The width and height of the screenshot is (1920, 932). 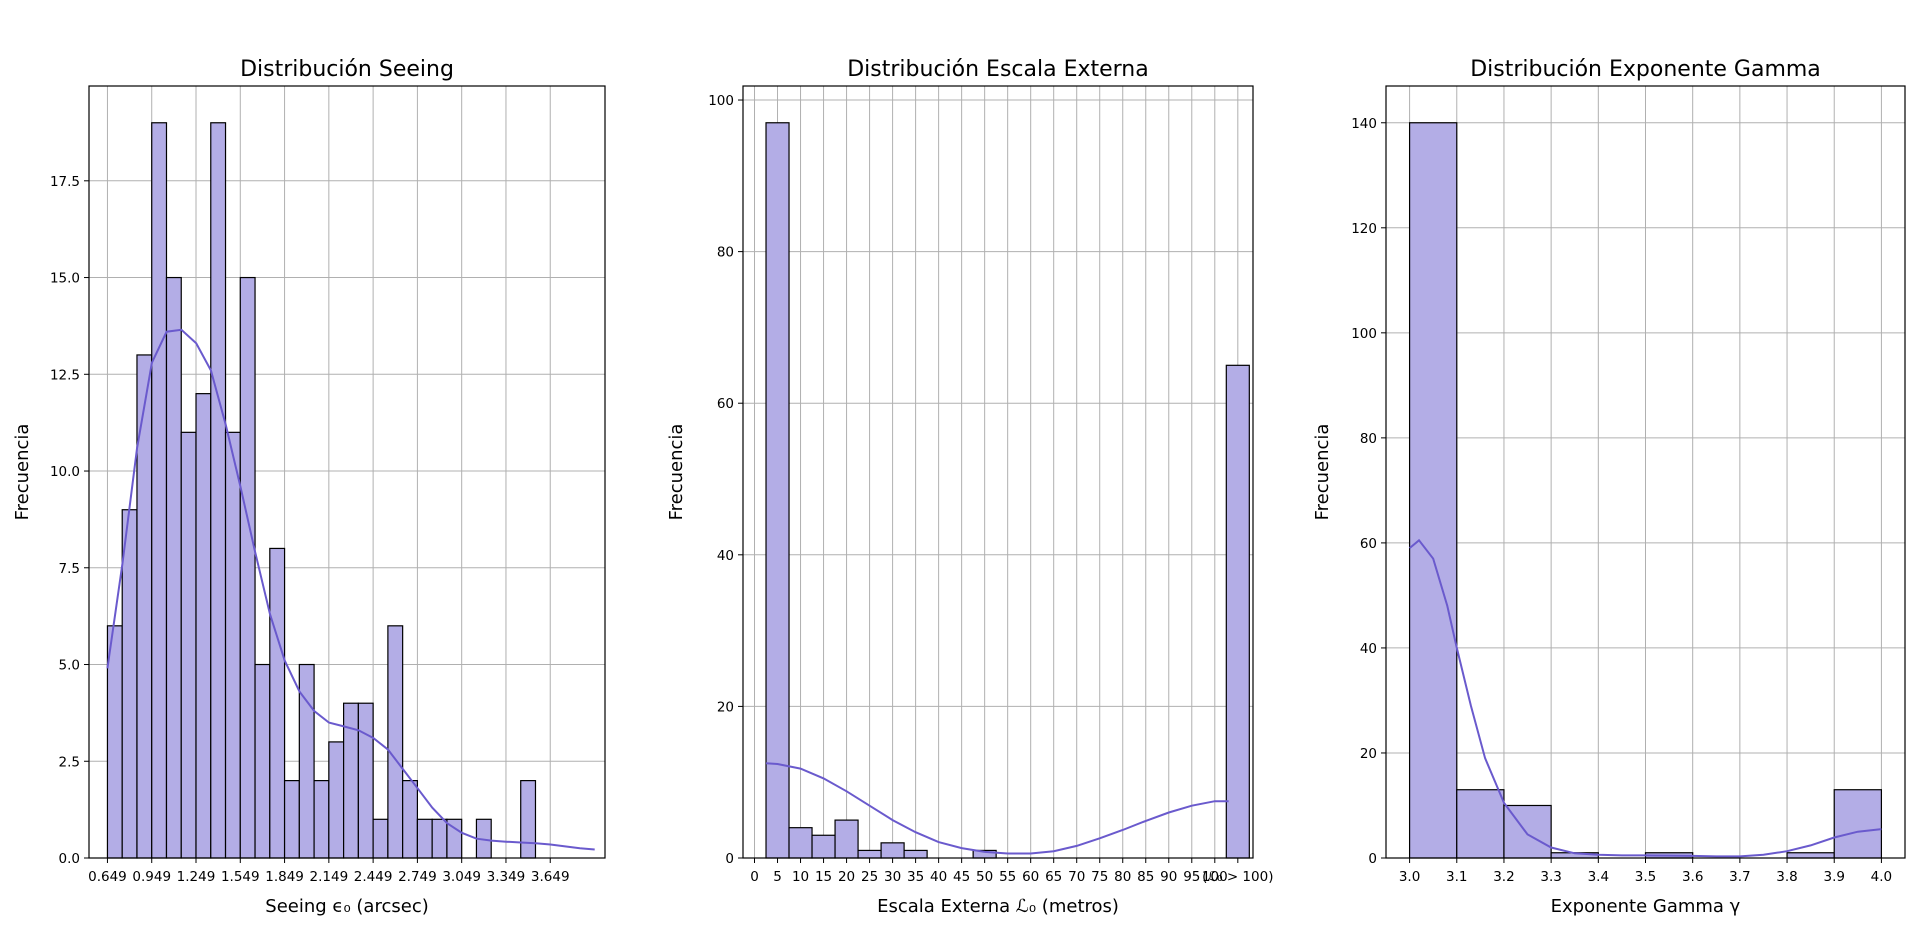 I want to click on chart-3-kde-line, so click(x=1645, y=698).